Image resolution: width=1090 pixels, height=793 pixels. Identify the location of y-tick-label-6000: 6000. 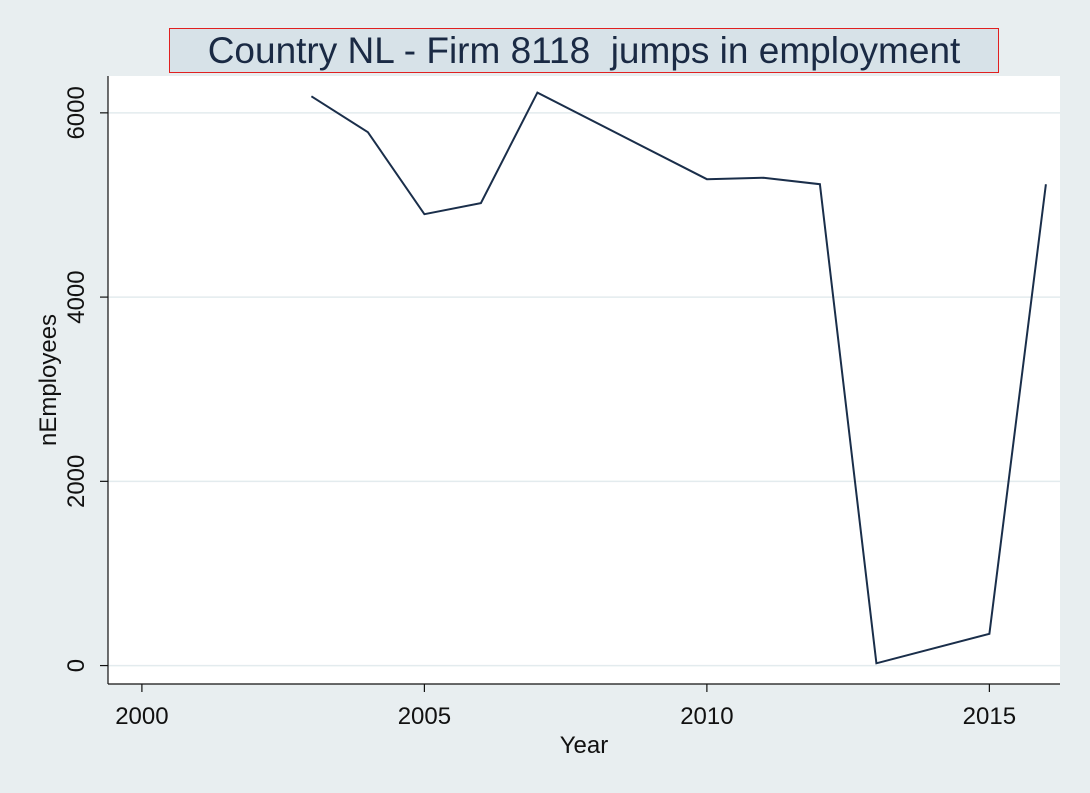
(76, 112).